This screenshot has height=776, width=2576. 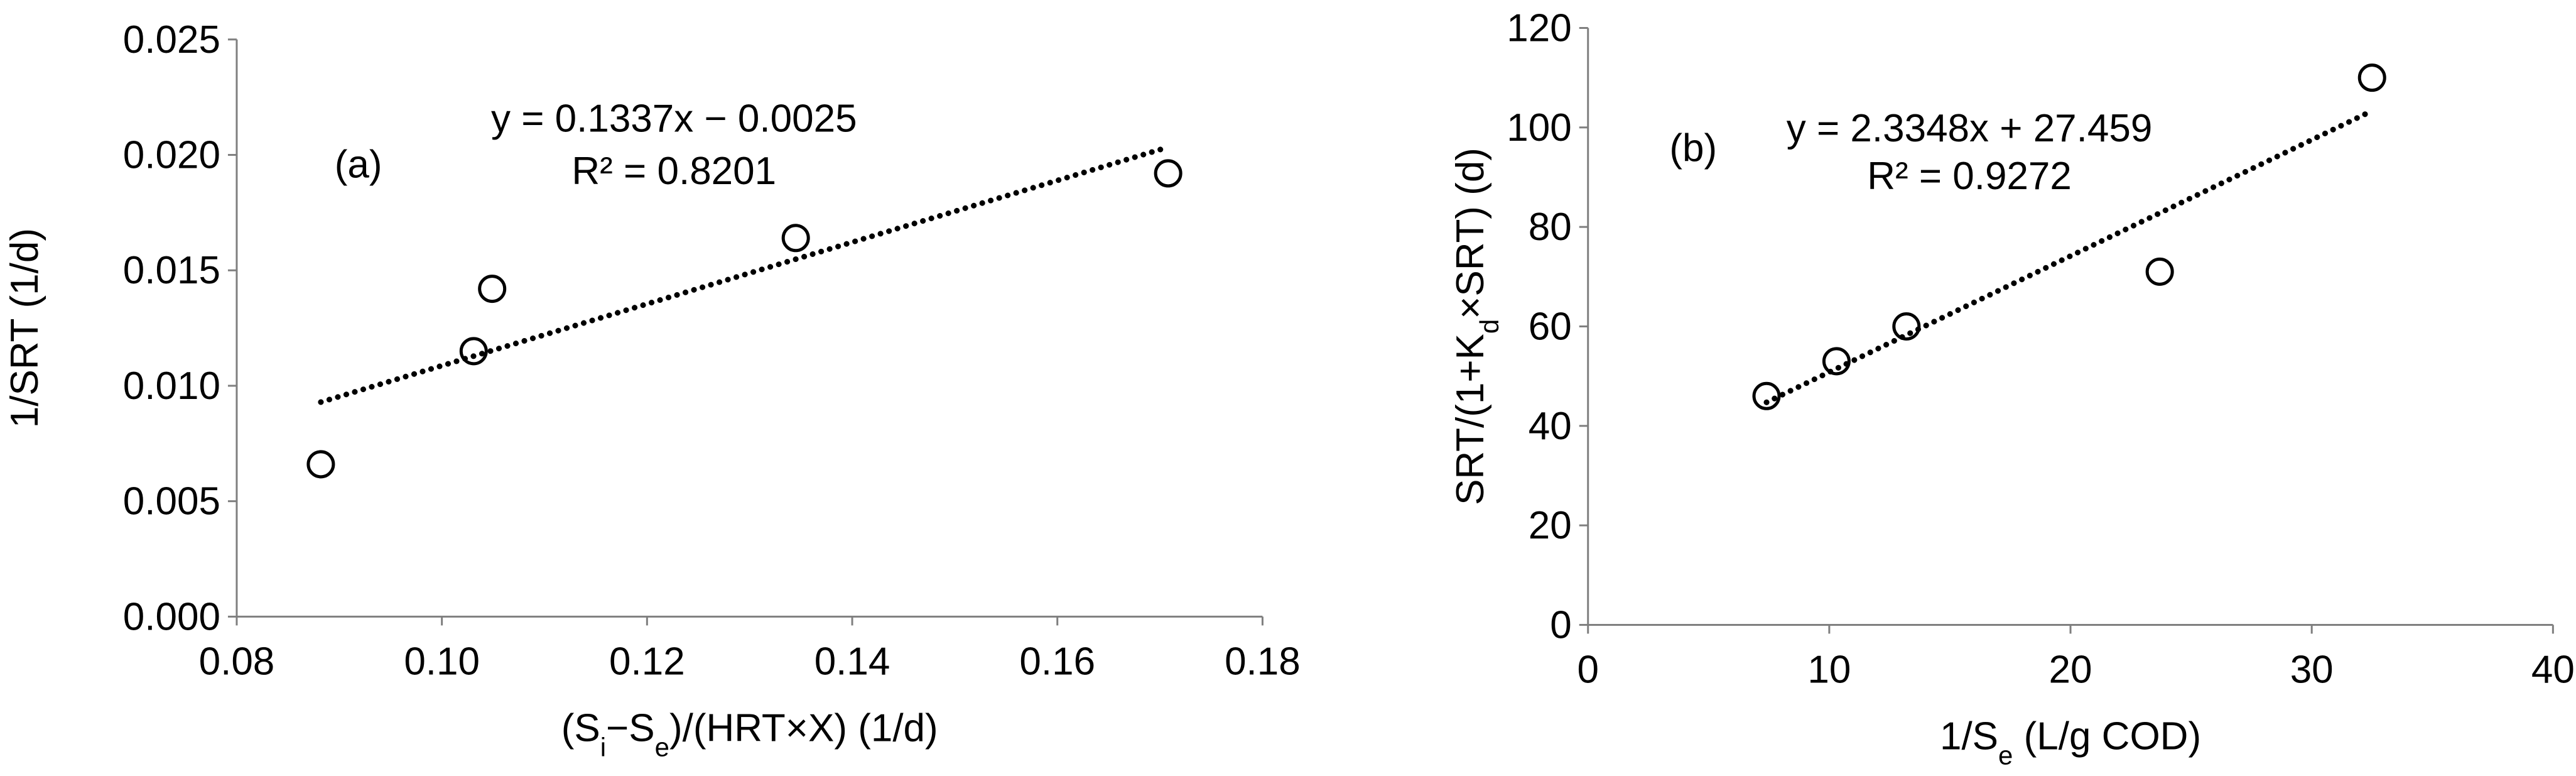 What do you see at coordinates (25, 328) in the screenshot?
I see `y-axis-label: 1/SRT (1/d)` at bounding box center [25, 328].